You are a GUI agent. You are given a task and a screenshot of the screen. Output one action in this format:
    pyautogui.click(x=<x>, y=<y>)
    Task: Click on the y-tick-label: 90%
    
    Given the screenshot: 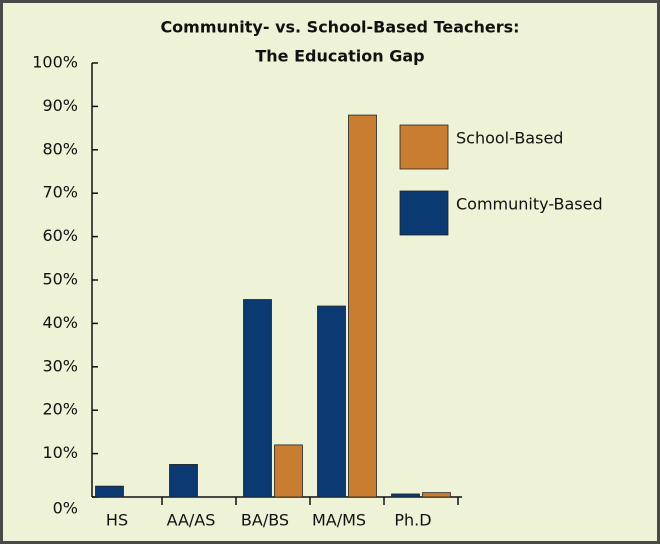 What is the action you would take?
    pyautogui.click(x=60, y=105)
    